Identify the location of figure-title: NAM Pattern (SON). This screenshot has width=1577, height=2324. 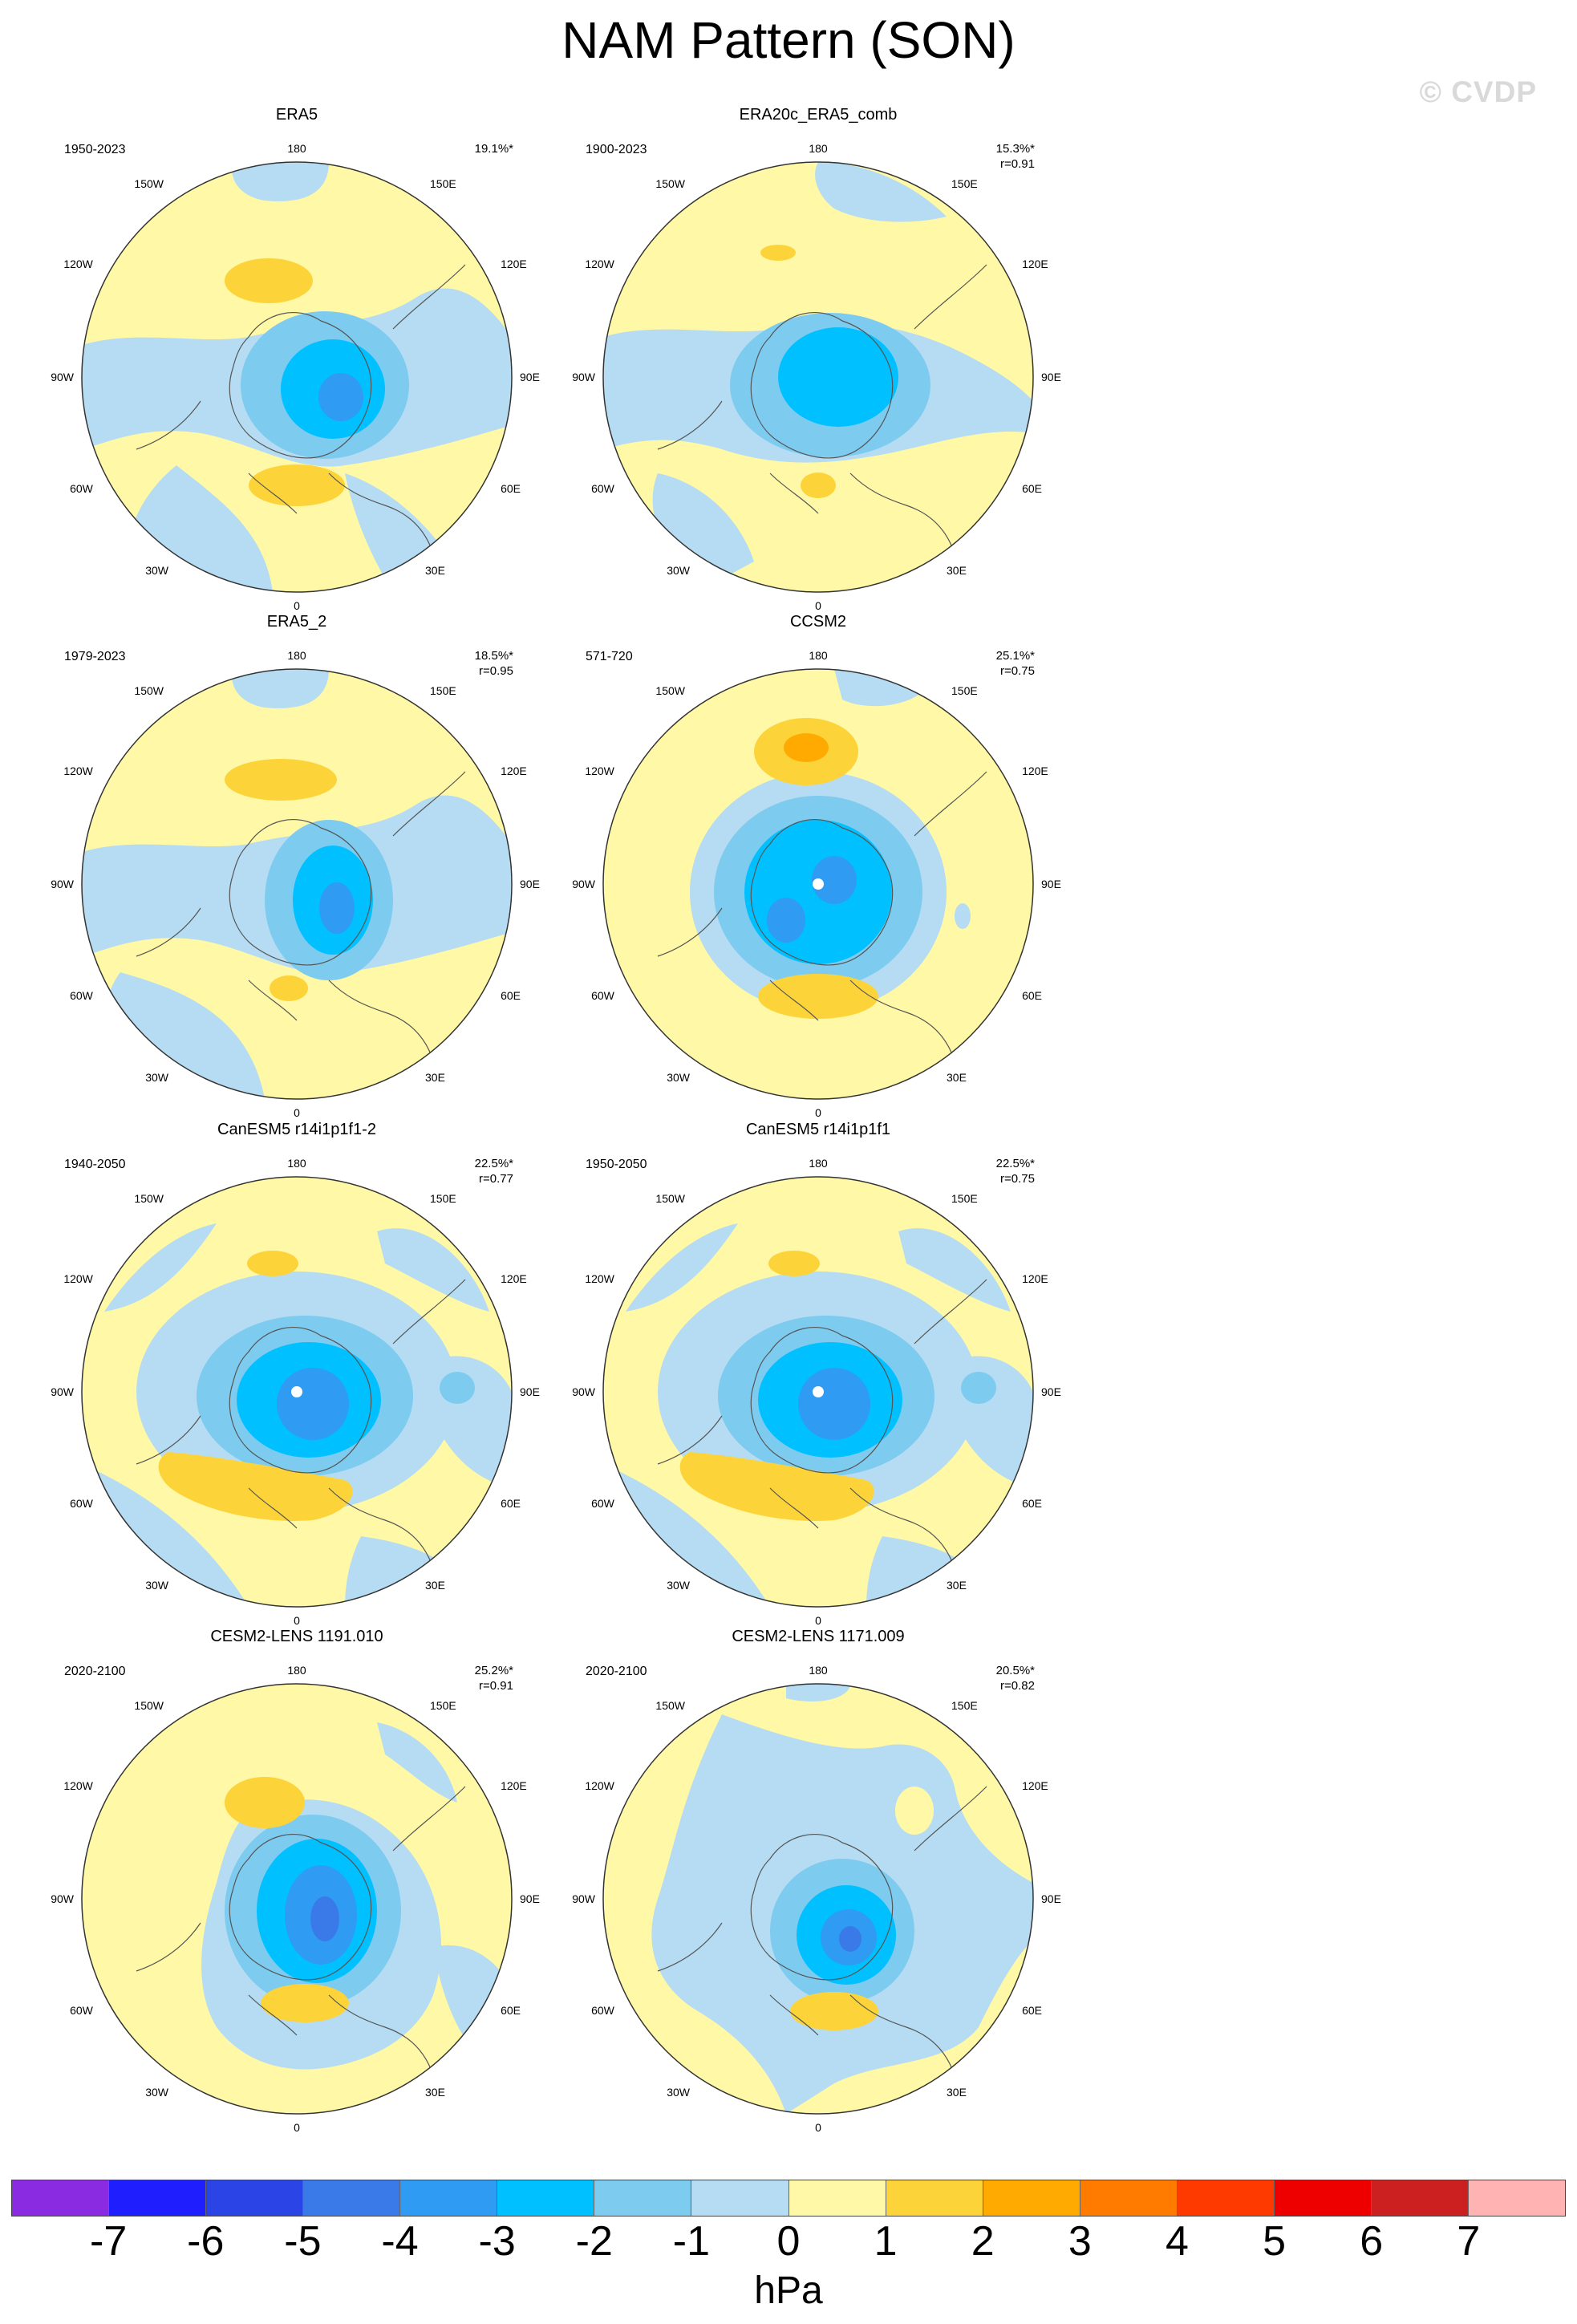
(788, 40).